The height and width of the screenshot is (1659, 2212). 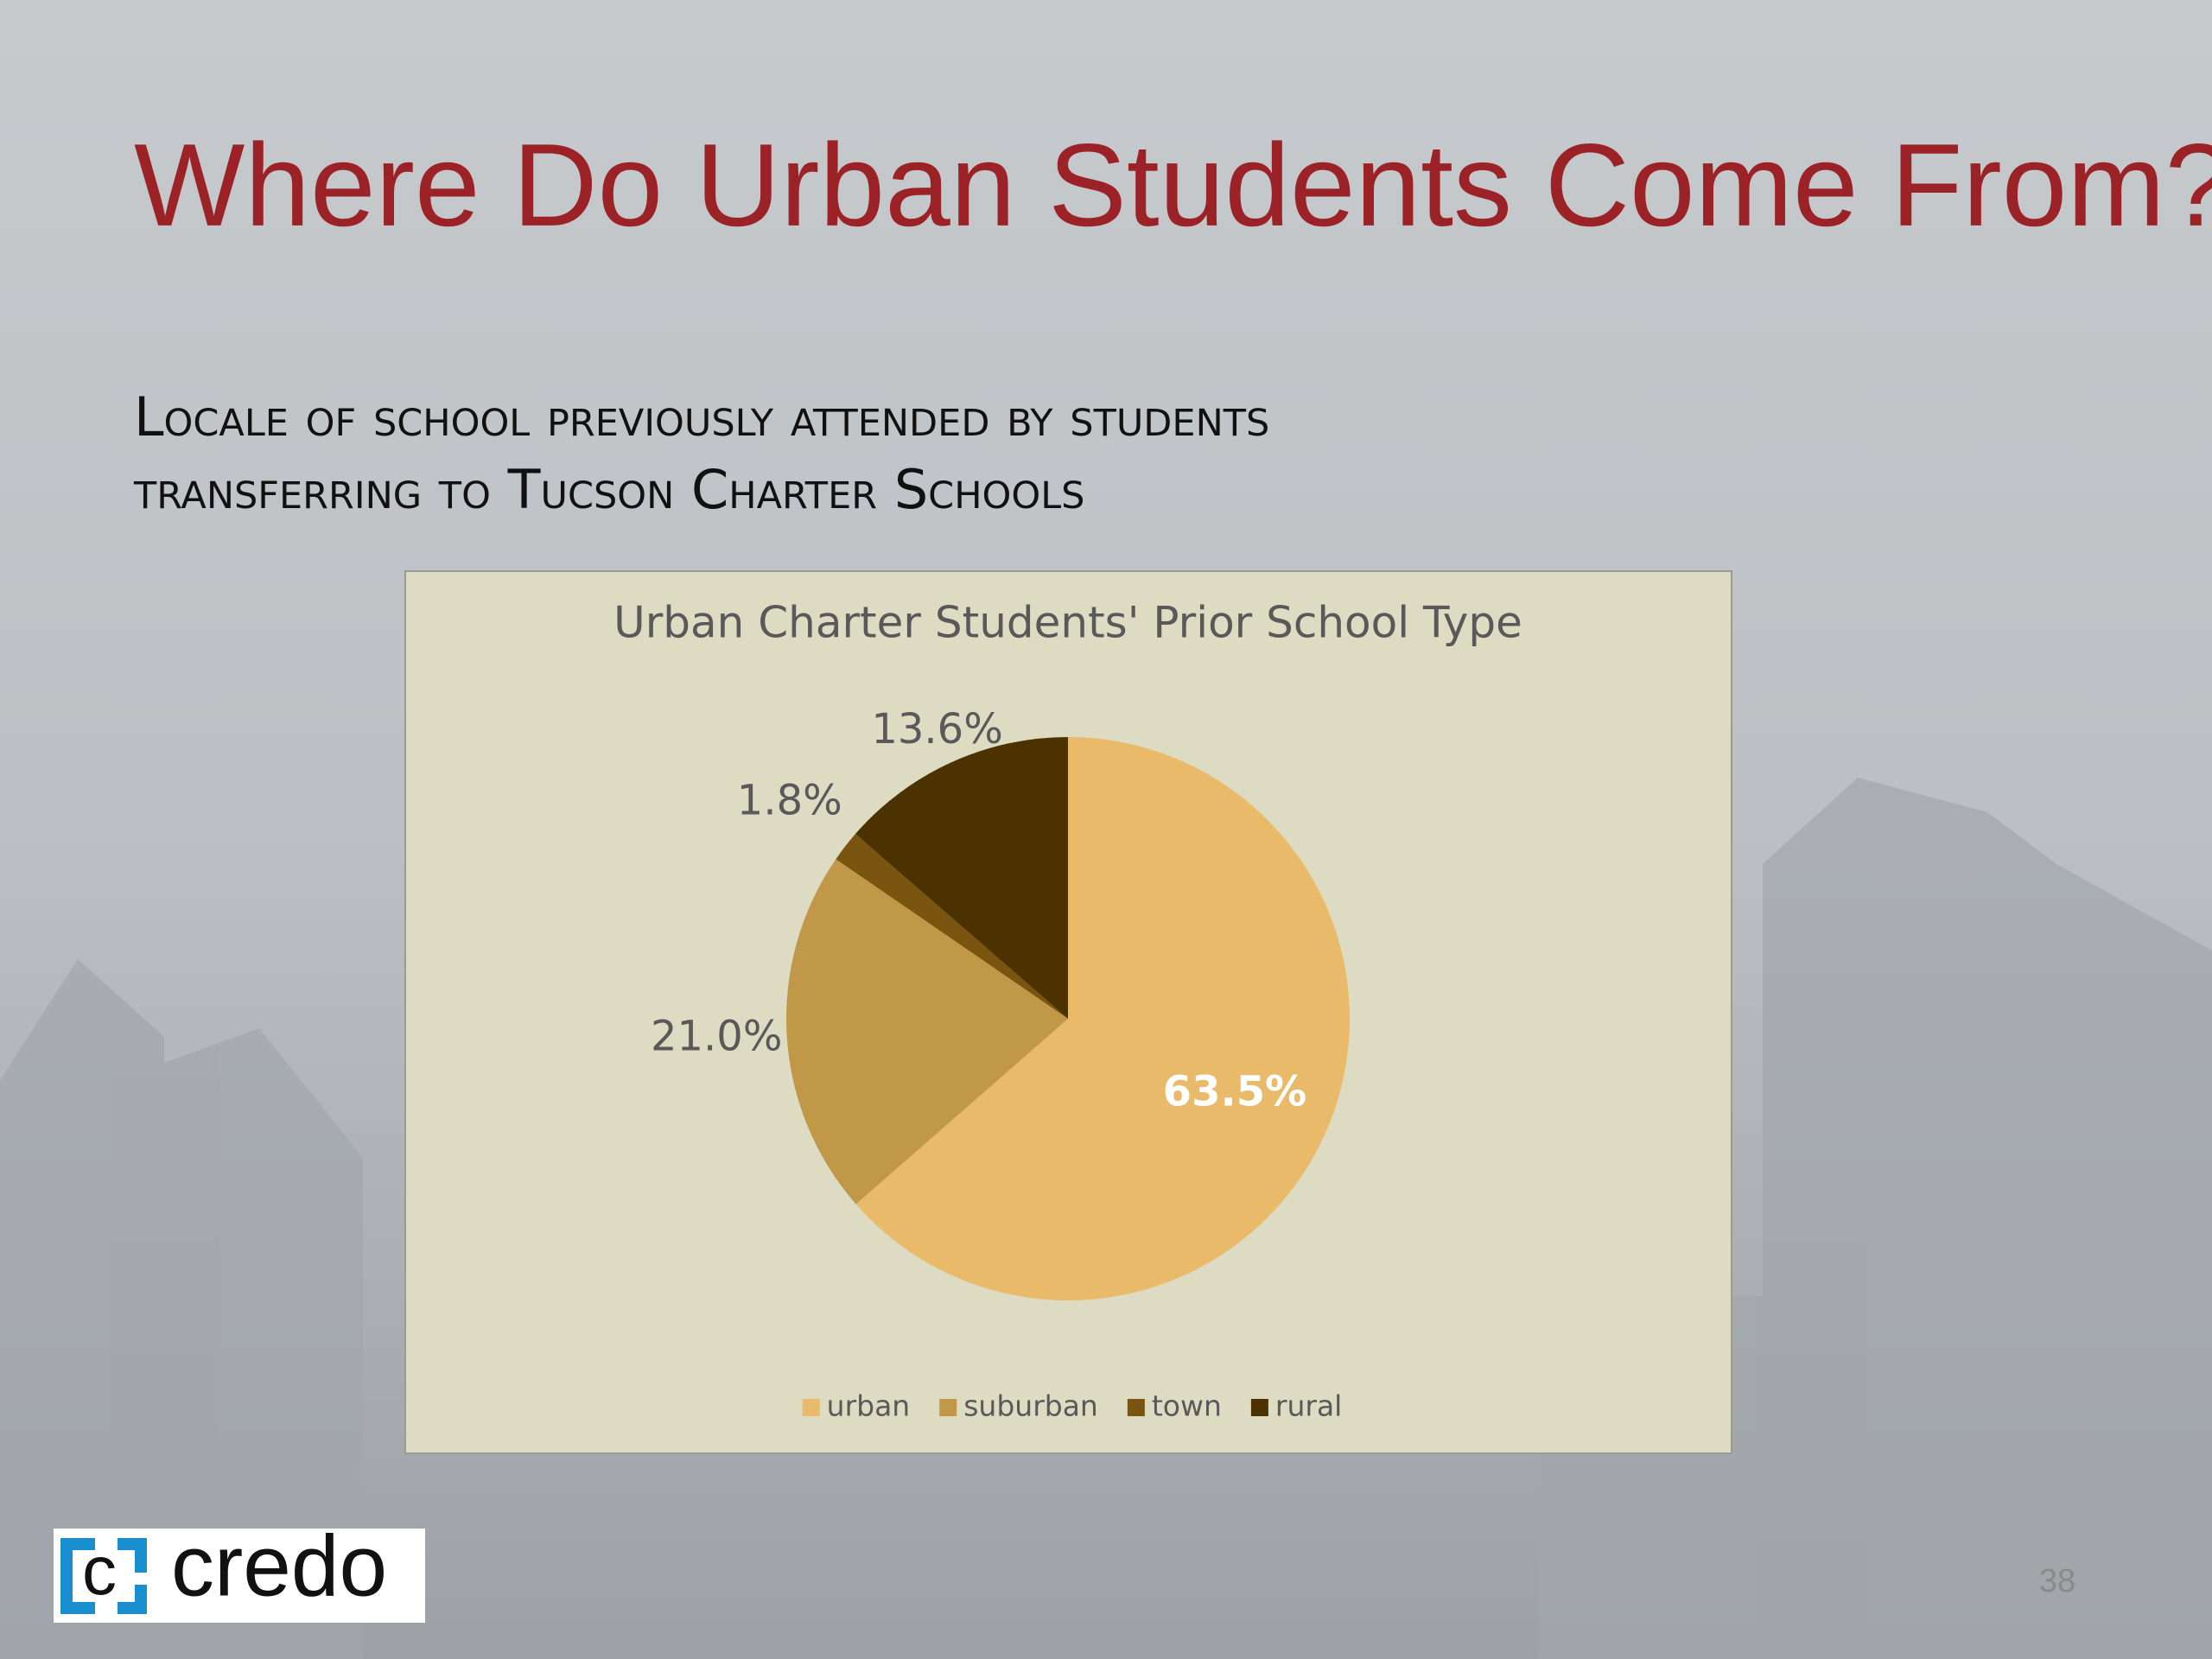 What do you see at coordinates (99, 1570) in the screenshot?
I see `logo-c: c` at bounding box center [99, 1570].